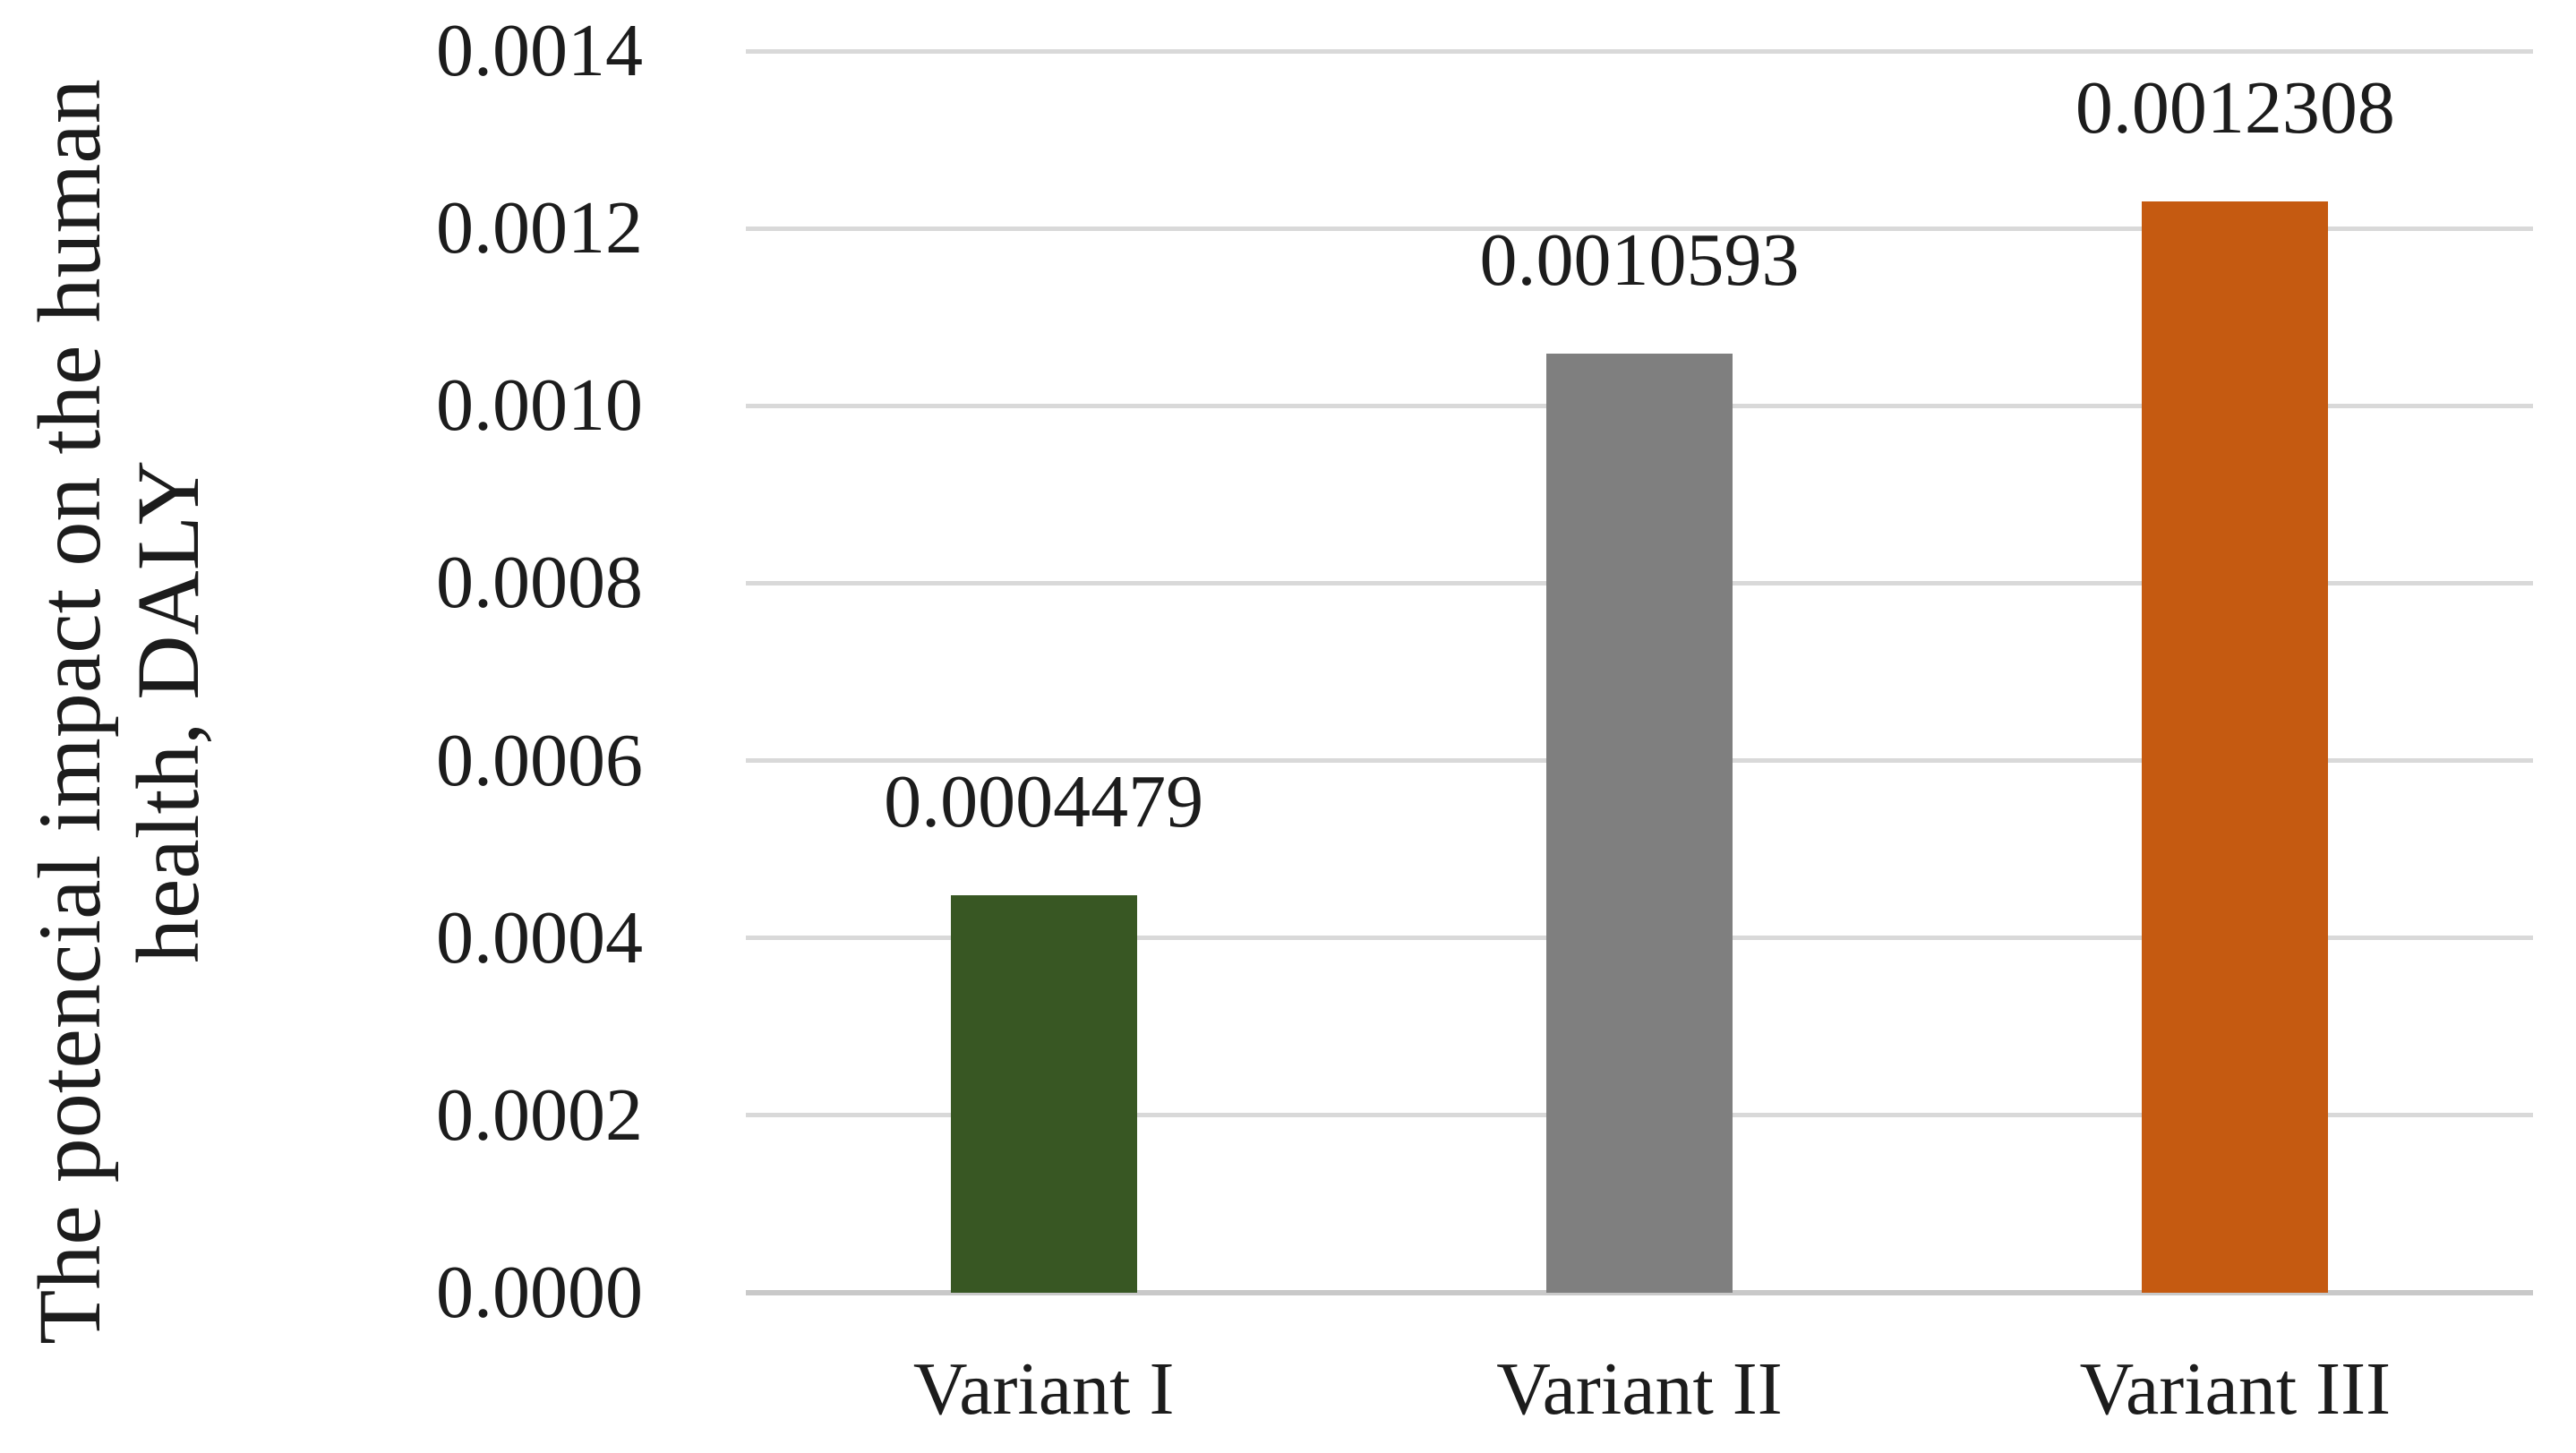  Describe the element at coordinates (539, 583) in the screenshot. I see `y-tick-label: 0.0008` at that location.